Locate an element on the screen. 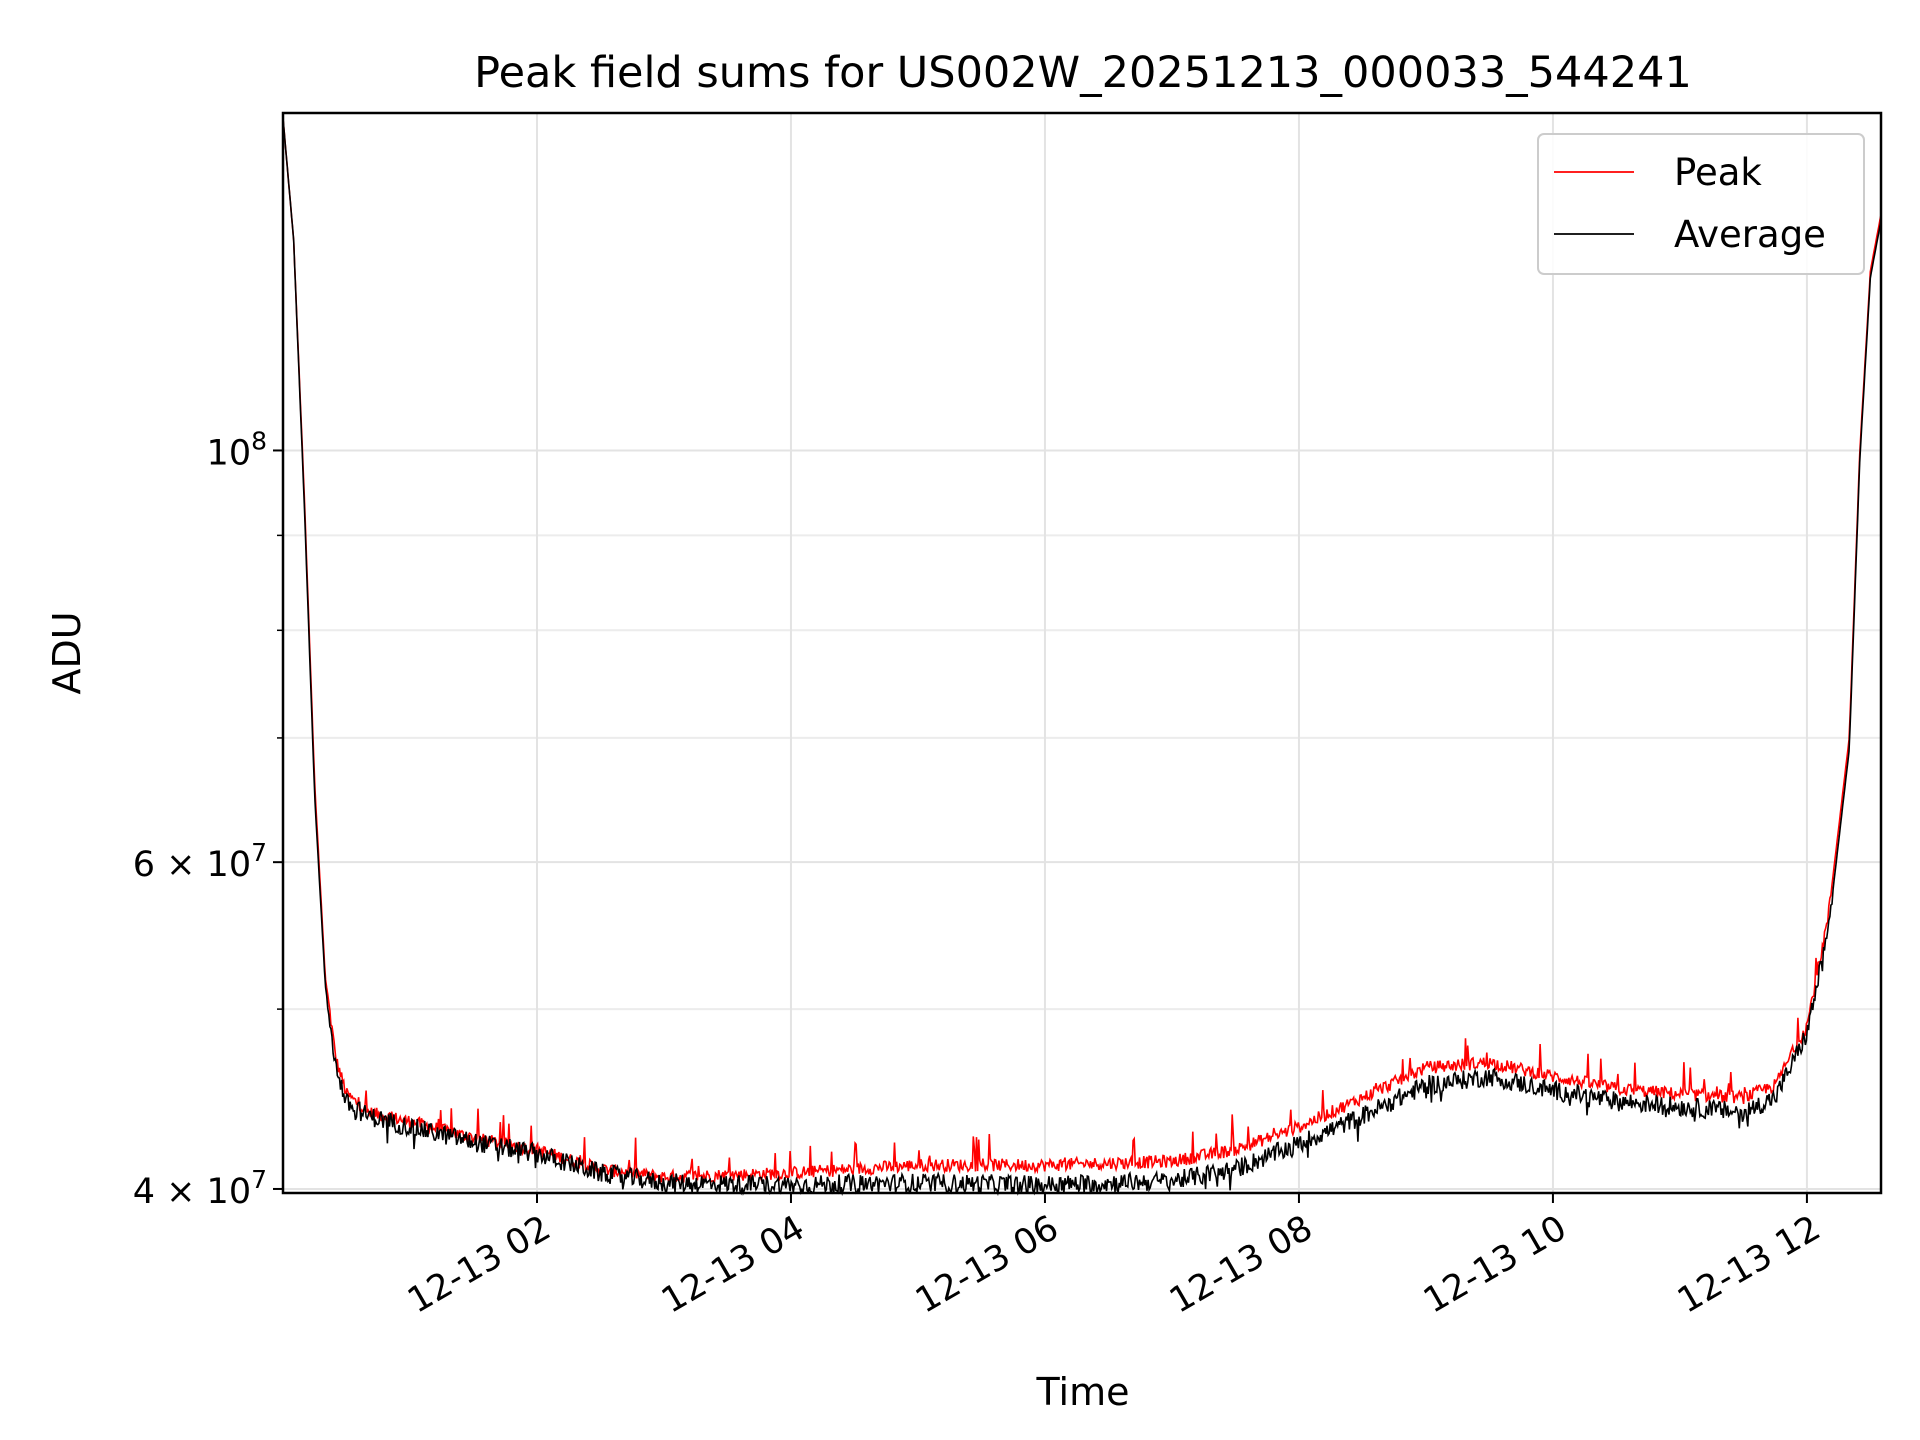 This screenshot has height=1440, width=1920. legend-box is located at coordinates (1701, 204).